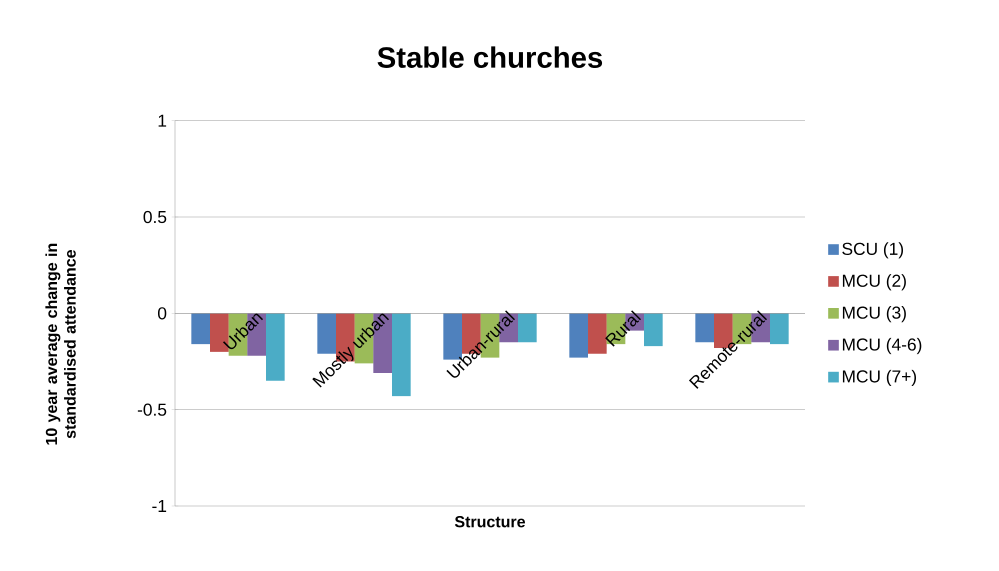 The image size is (999, 571). I want to click on y-tick-label: 0.5, so click(155, 217).